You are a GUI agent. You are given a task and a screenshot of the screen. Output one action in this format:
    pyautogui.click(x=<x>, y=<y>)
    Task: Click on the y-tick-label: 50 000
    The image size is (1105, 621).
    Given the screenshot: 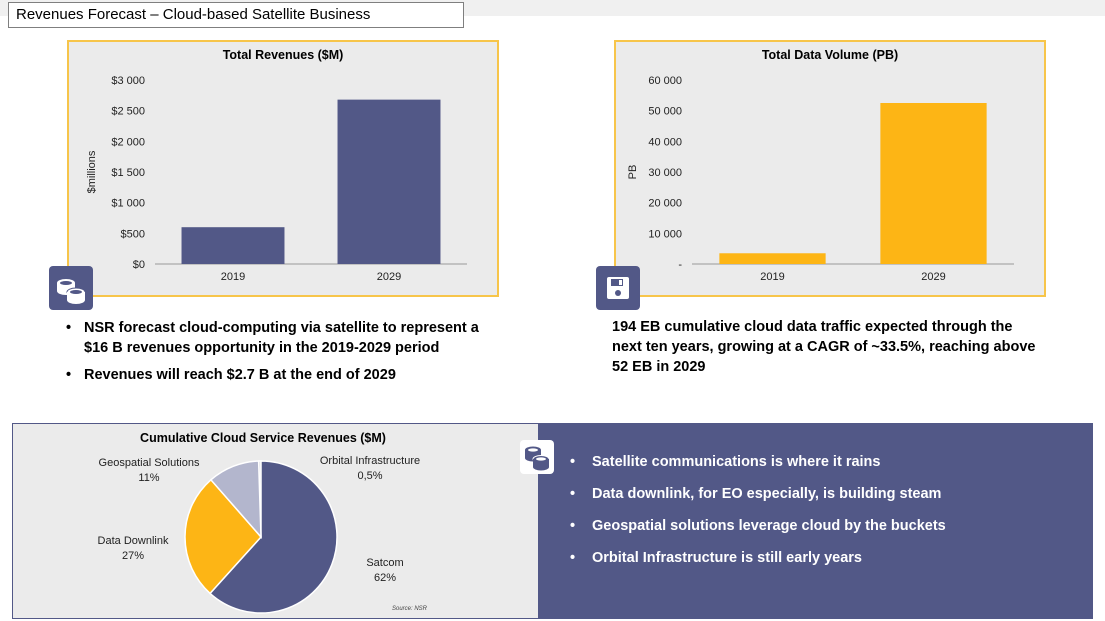 What is the action you would take?
    pyautogui.click(x=665, y=112)
    